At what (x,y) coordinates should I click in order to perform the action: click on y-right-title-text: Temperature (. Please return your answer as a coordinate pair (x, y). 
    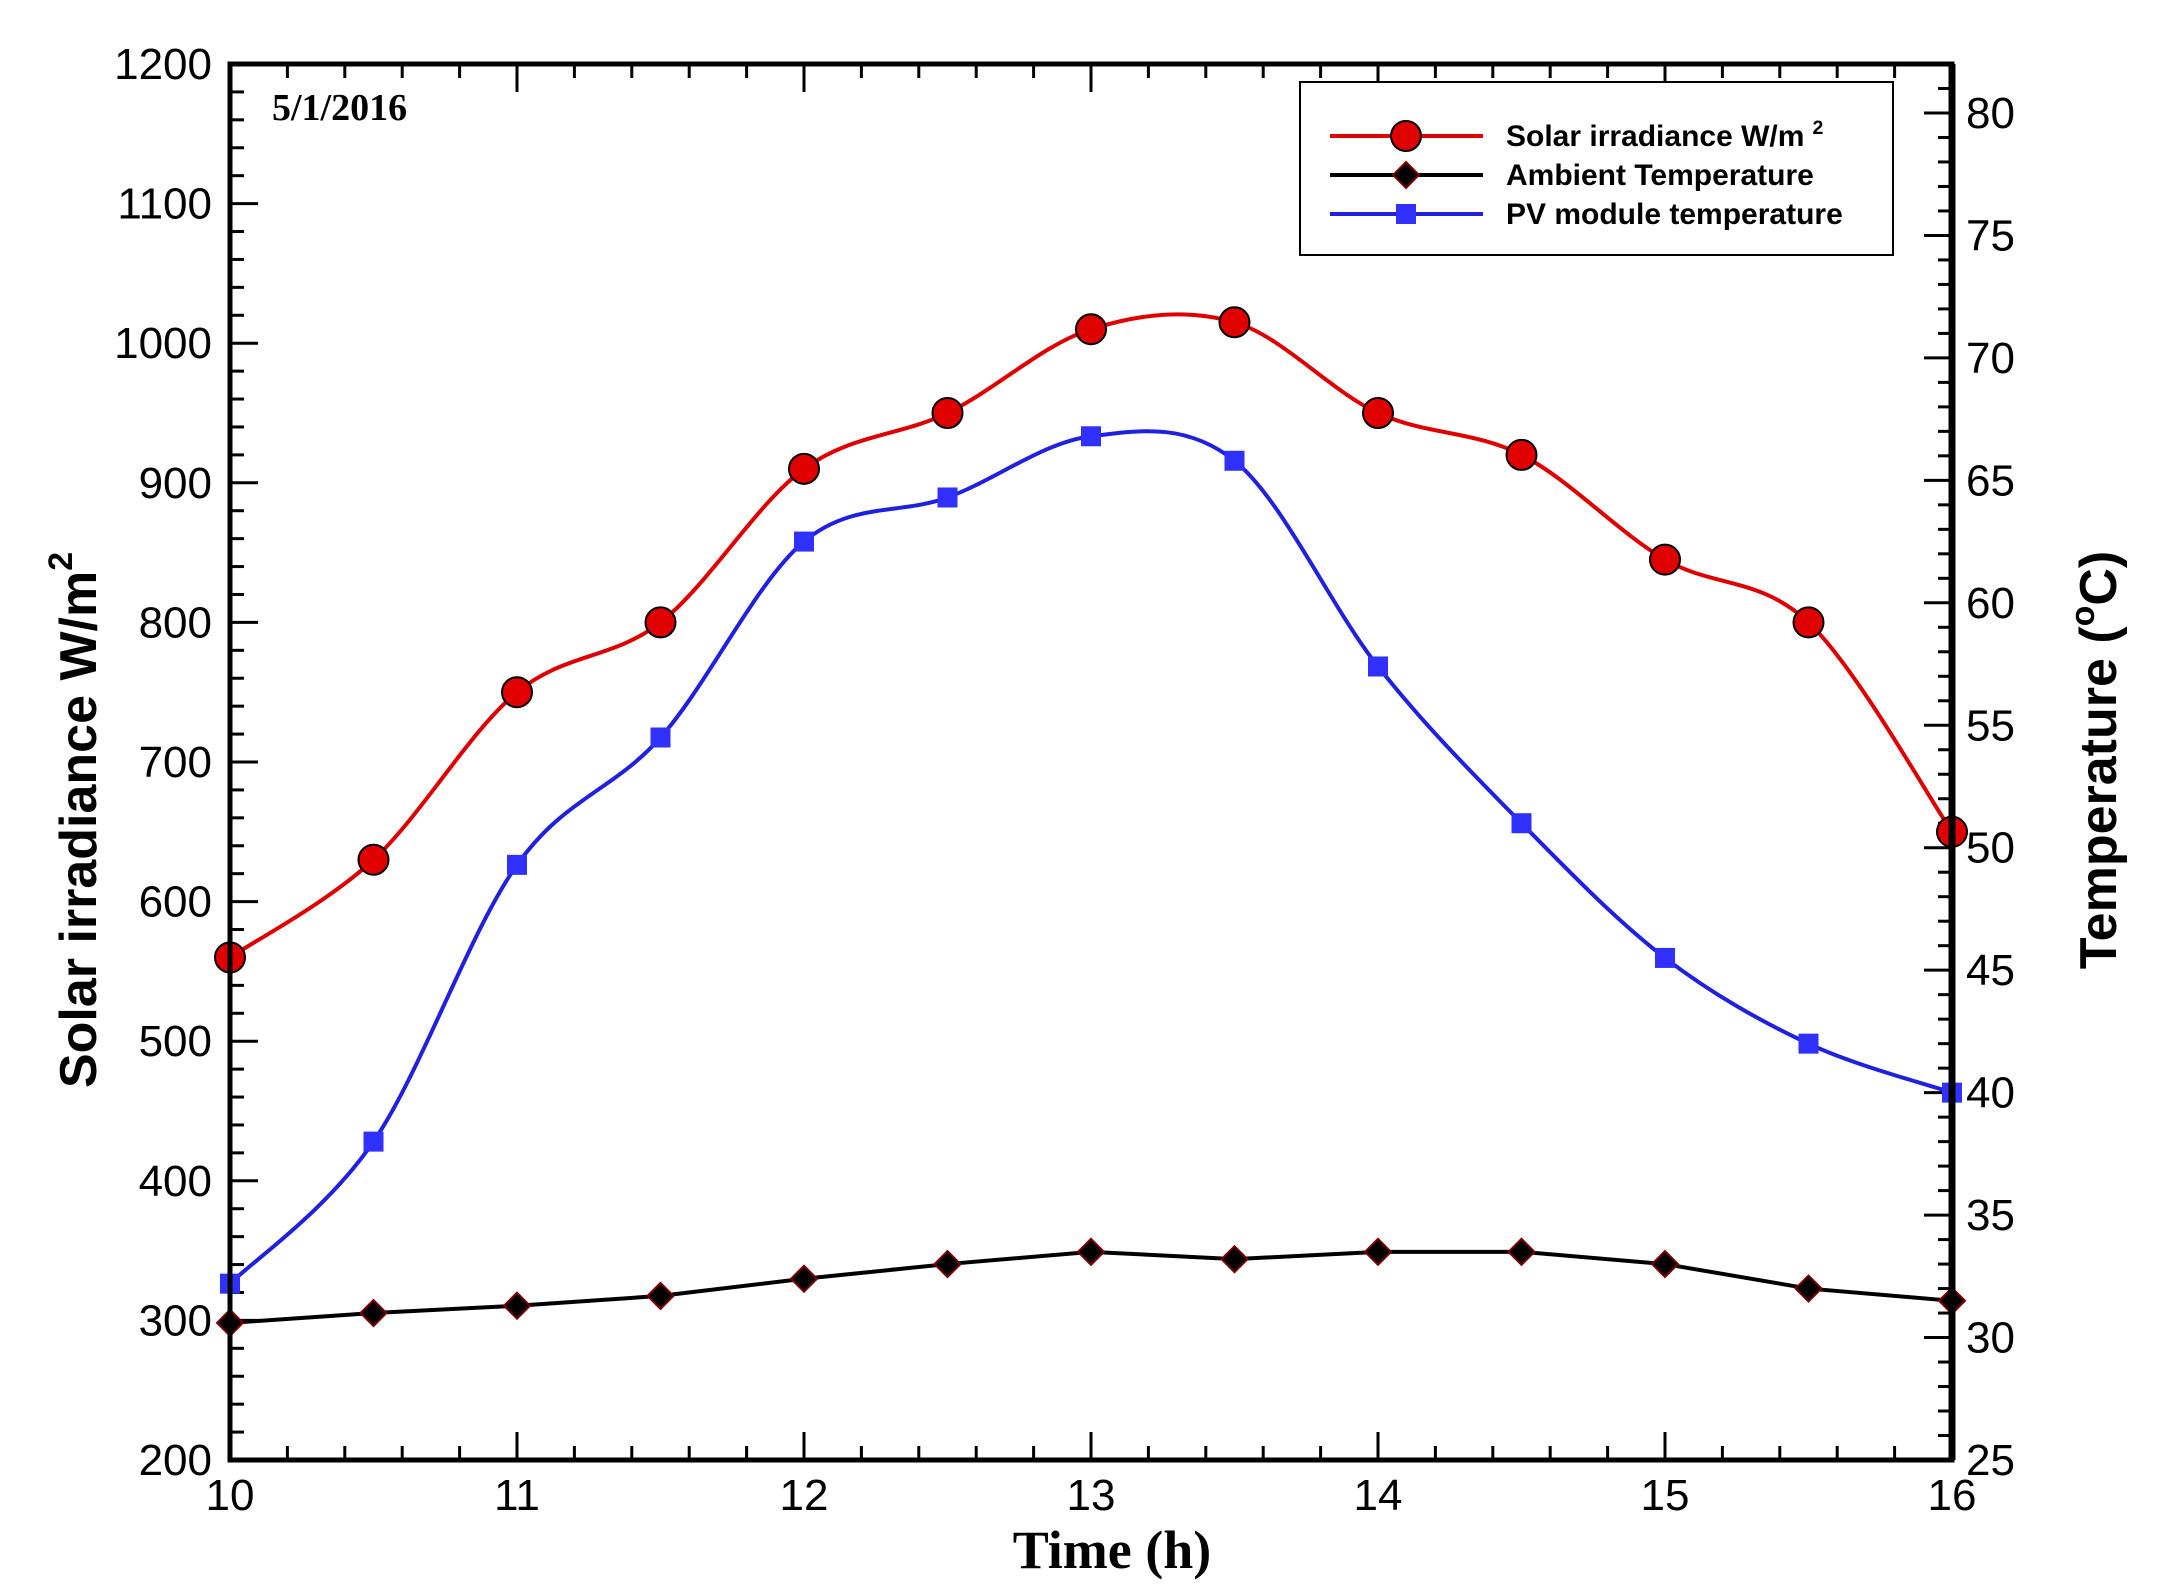
    Looking at the image, I should click on (2099, 798).